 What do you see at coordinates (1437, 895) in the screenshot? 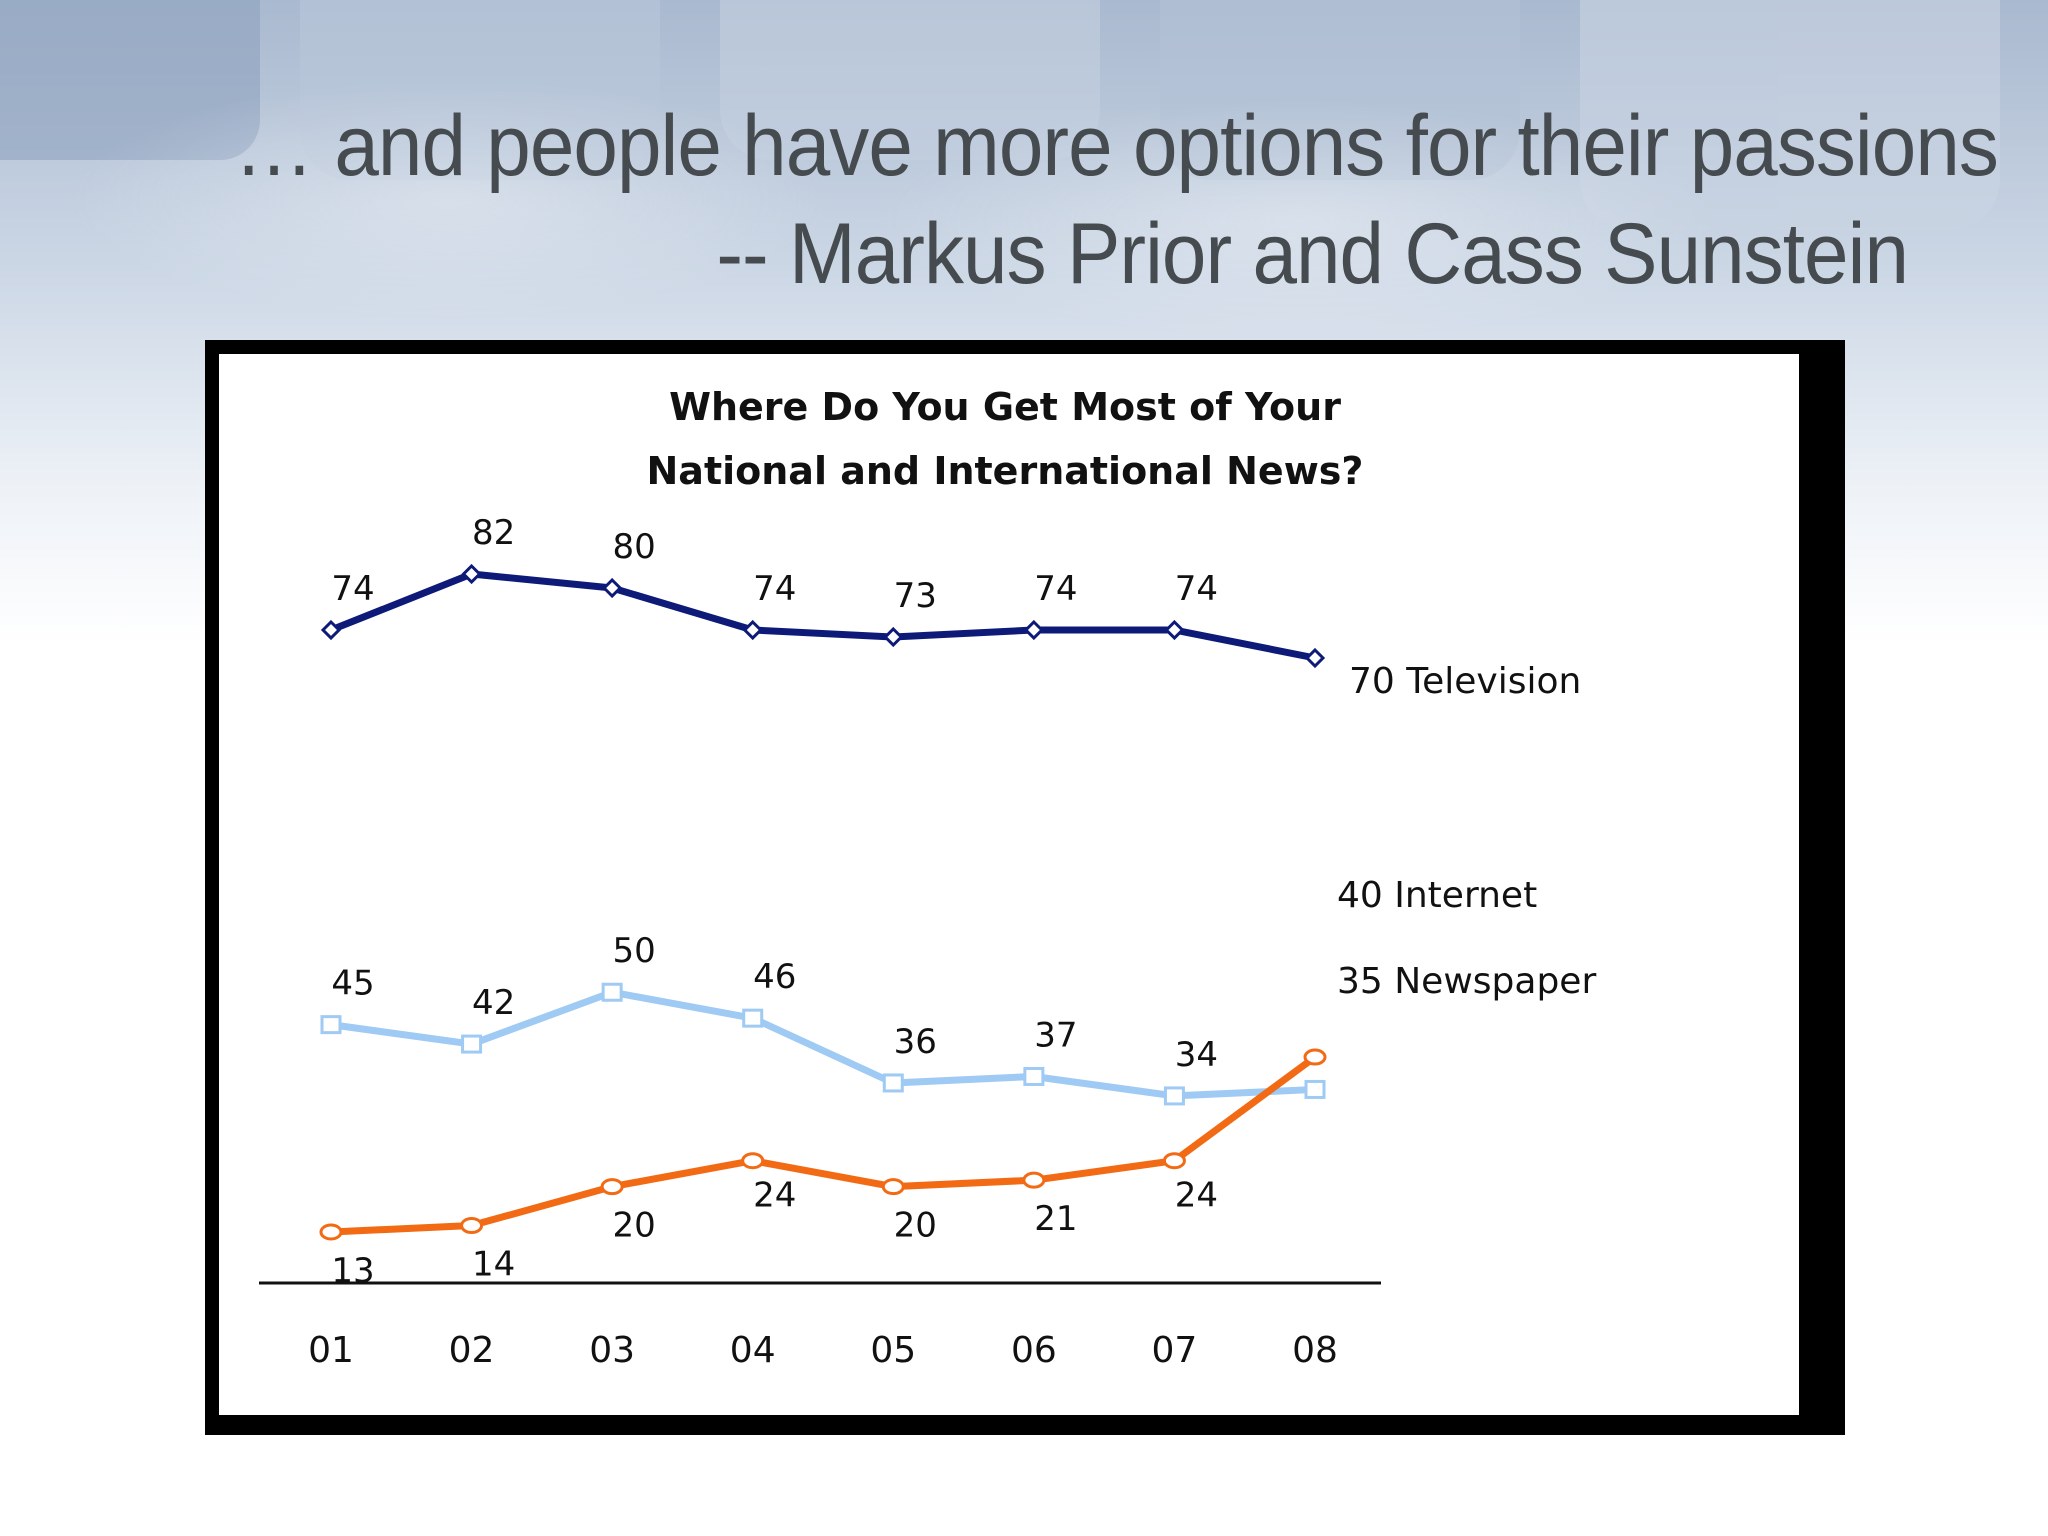
I see `end-label-internet: 40 Internet` at bounding box center [1437, 895].